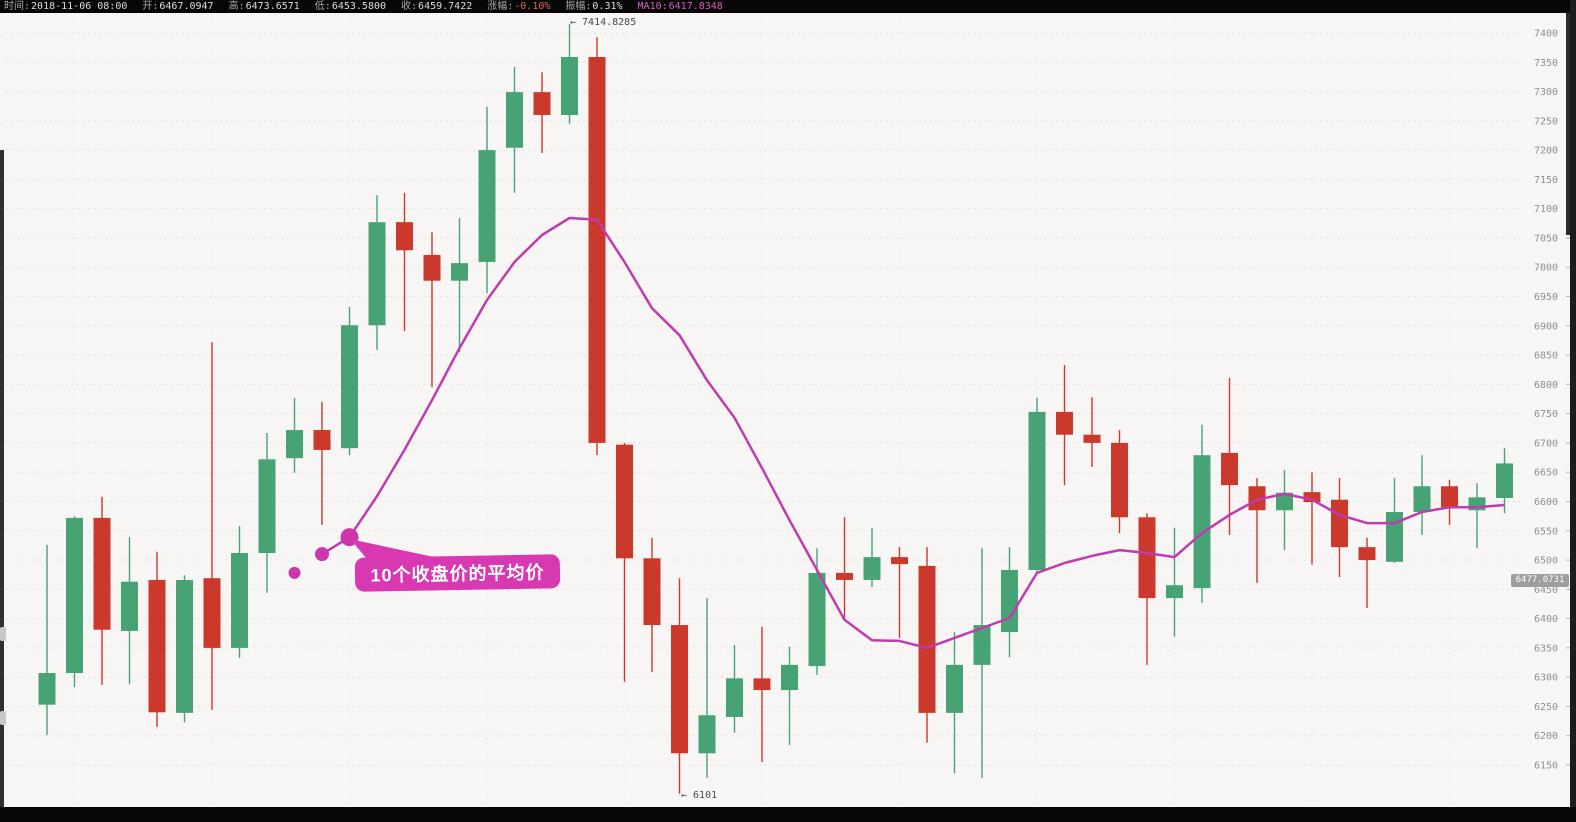 This screenshot has width=1576, height=822. What do you see at coordinates (1546, 356) in the screenshot?
I see `axis-tick-label: 6850` at bounding box center [1546, 356].